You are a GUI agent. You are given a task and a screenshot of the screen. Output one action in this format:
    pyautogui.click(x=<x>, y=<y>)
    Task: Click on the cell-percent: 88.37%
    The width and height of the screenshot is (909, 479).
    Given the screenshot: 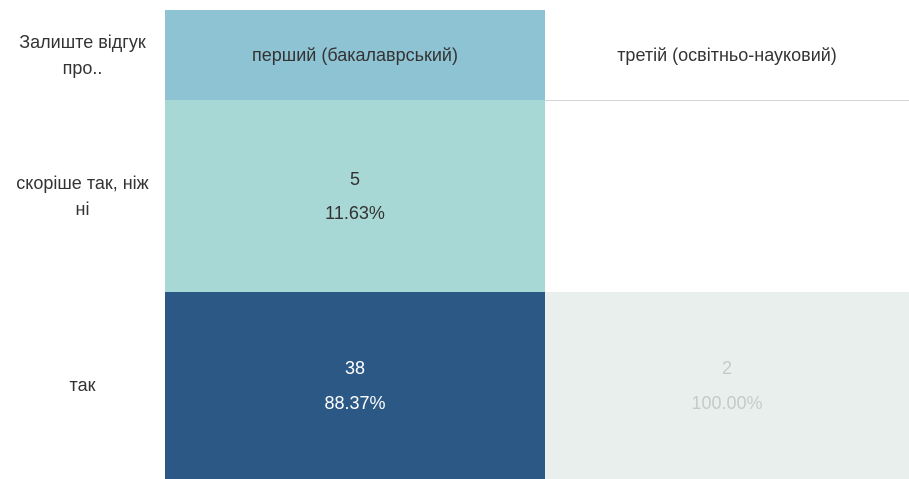 What is the action you would take?
    pyautogui.click(x=355, y=402)
    